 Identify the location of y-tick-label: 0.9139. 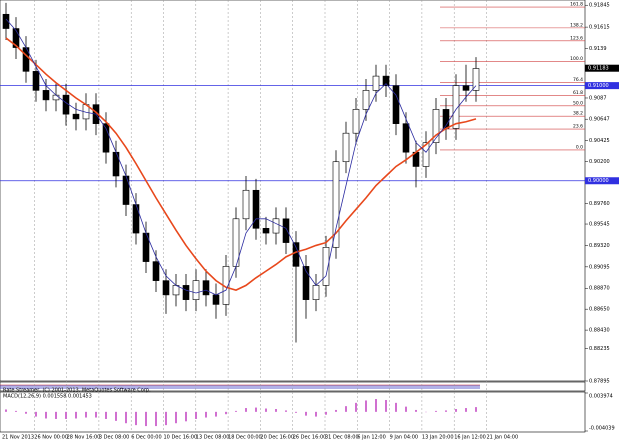
(598, 49).